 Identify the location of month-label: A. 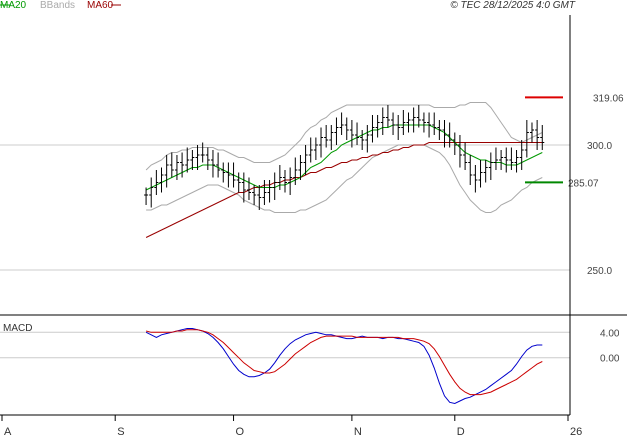
(8, 432).